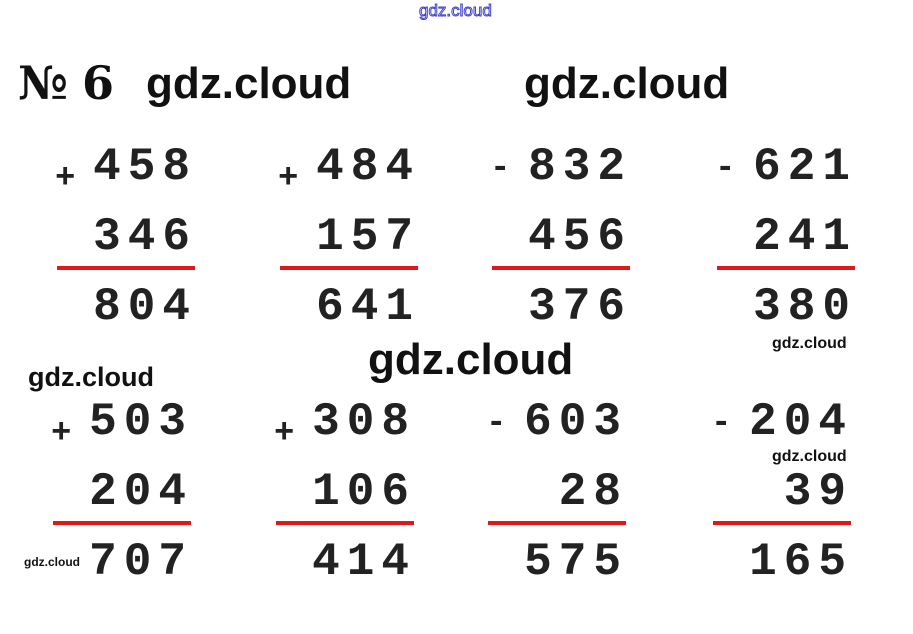  Describe the element at coordinates (576, 562) in the screenshot. I see `result: 575` at that location.